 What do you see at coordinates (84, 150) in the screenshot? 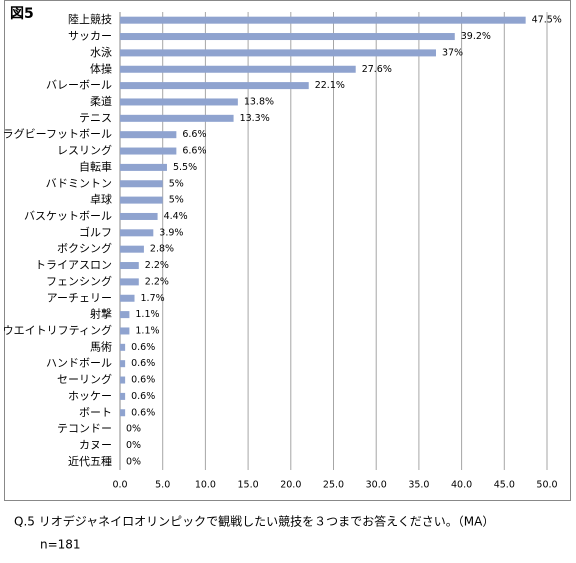
I see `category-label: レスリング` at bounding box center [84, 150].